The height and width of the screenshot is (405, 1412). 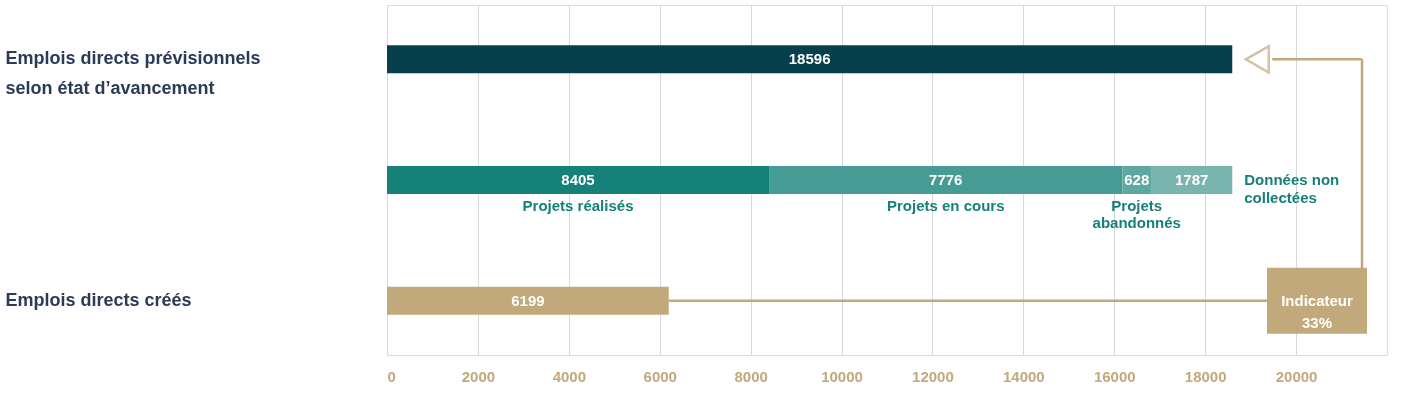 I want to click on series-label: Projets réalisés, so click(x=578, y=205).